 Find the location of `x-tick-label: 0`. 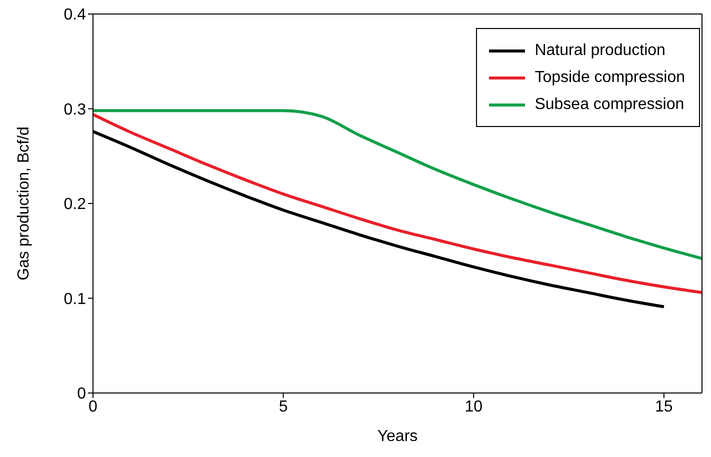

x-tick-label: 0 is located at coordinates (93, 407).